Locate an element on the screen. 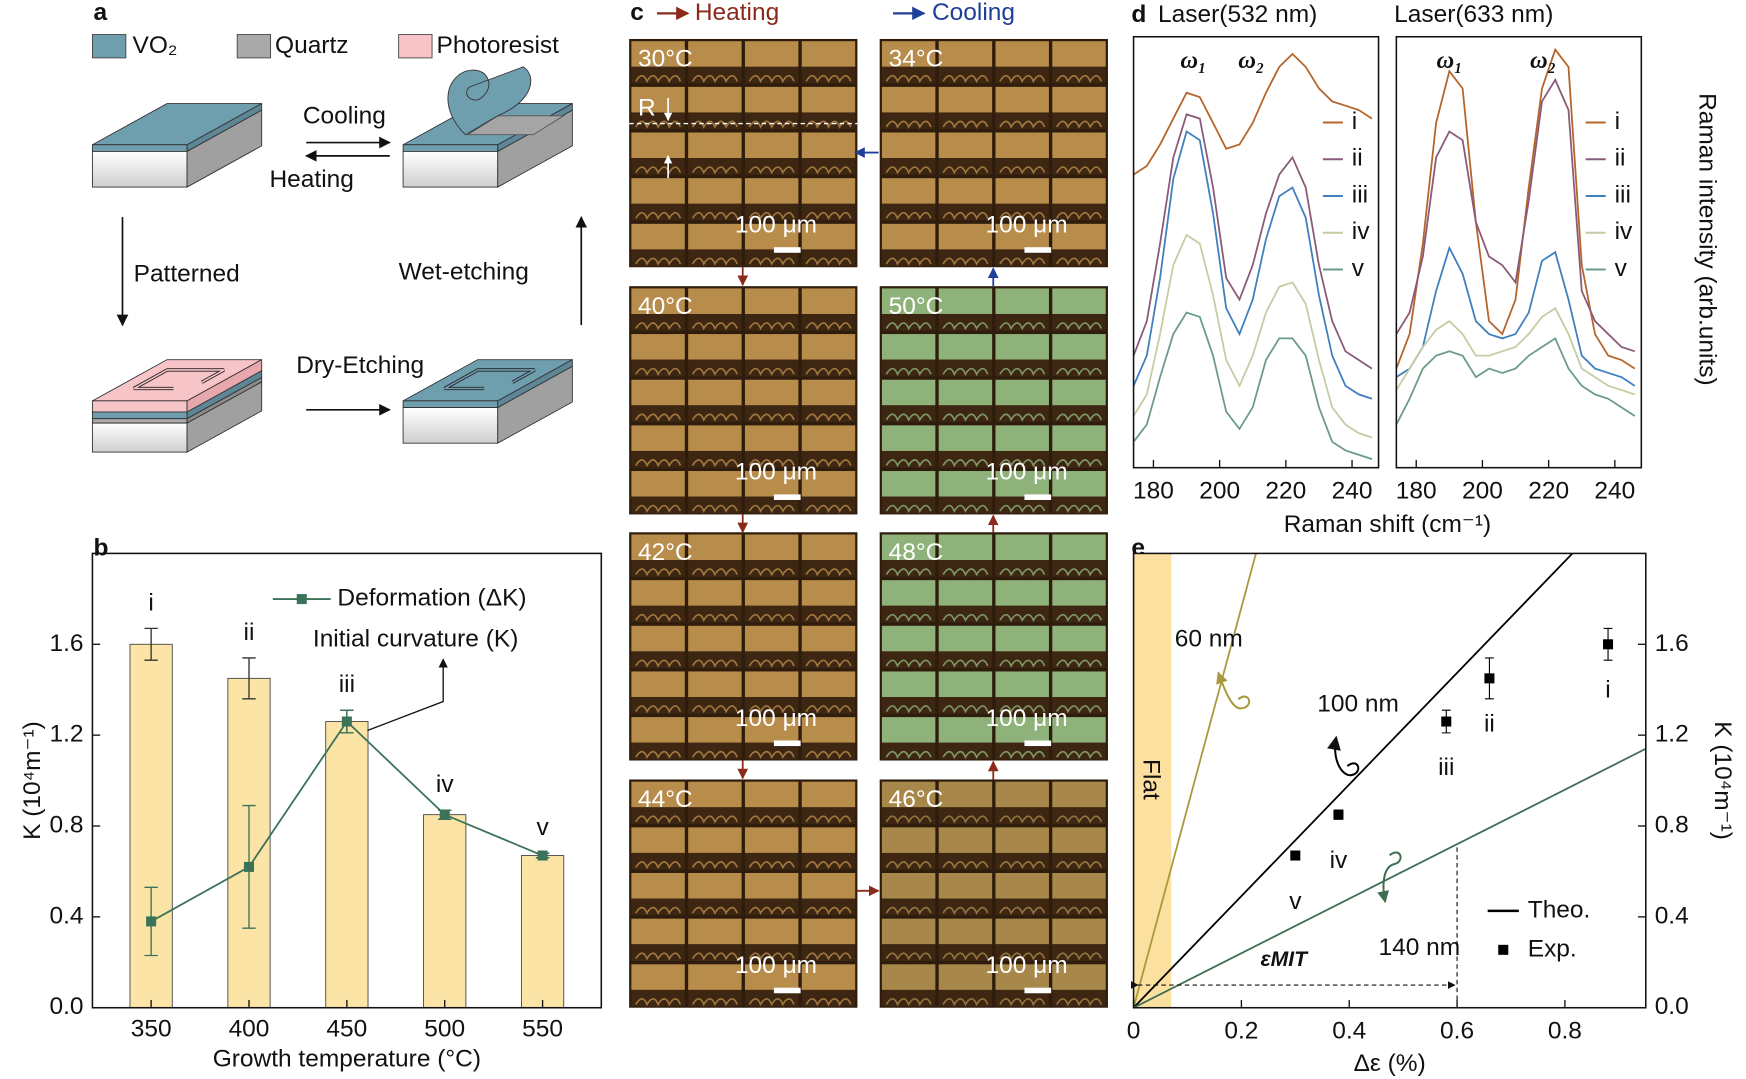 Image resolution: width=1746 pixels, height=1079 pixels. legend-label: iv is located at coordinates (1361, 231).